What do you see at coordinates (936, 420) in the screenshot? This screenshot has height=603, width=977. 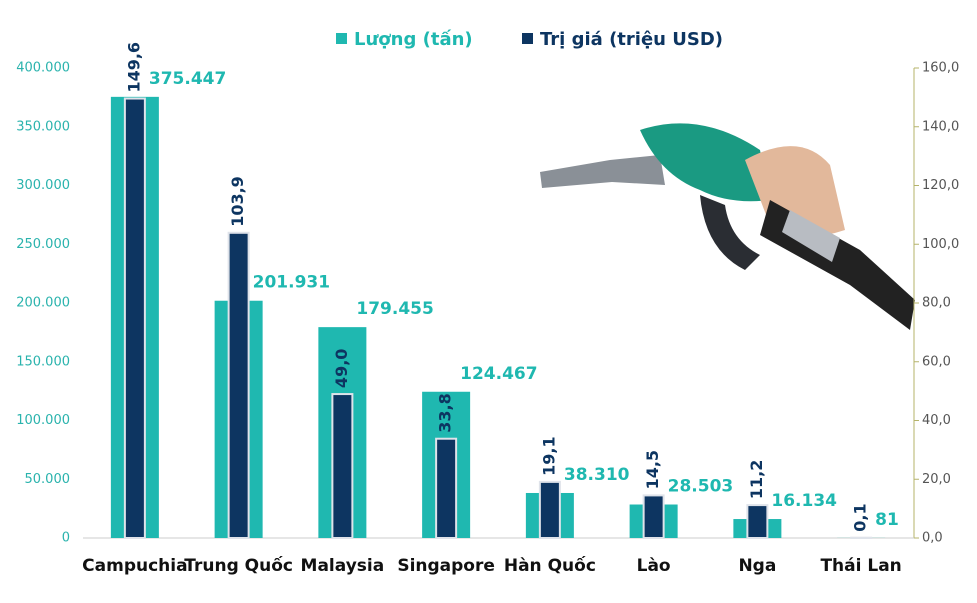 I see `y2-tick-label: 40,0` at bounding box center [936, 420].